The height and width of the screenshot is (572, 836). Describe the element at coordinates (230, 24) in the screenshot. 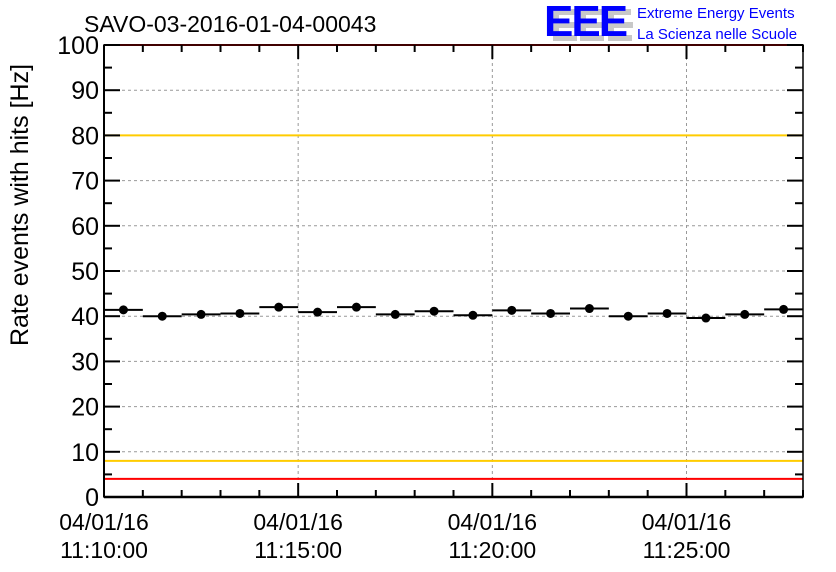

I see `chart-title: SAVO-03-2016-01-04-00043` at that location.